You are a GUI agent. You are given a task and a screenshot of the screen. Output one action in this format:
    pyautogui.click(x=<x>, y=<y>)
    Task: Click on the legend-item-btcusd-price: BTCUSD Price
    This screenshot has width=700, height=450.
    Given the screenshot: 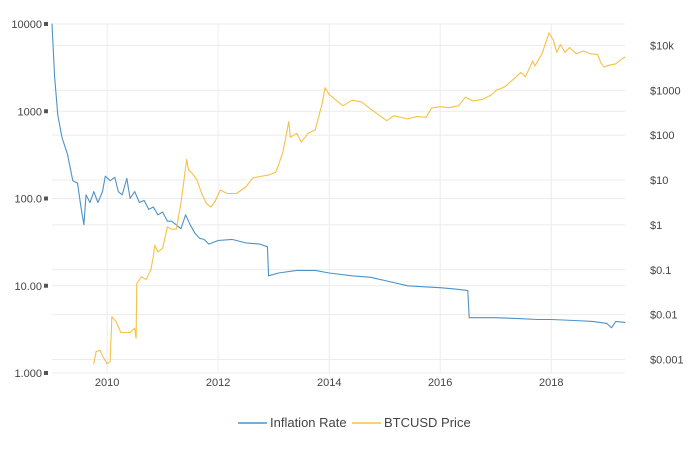 What is the action you would take?
    pyautogui.click(x=411, y=422)
    